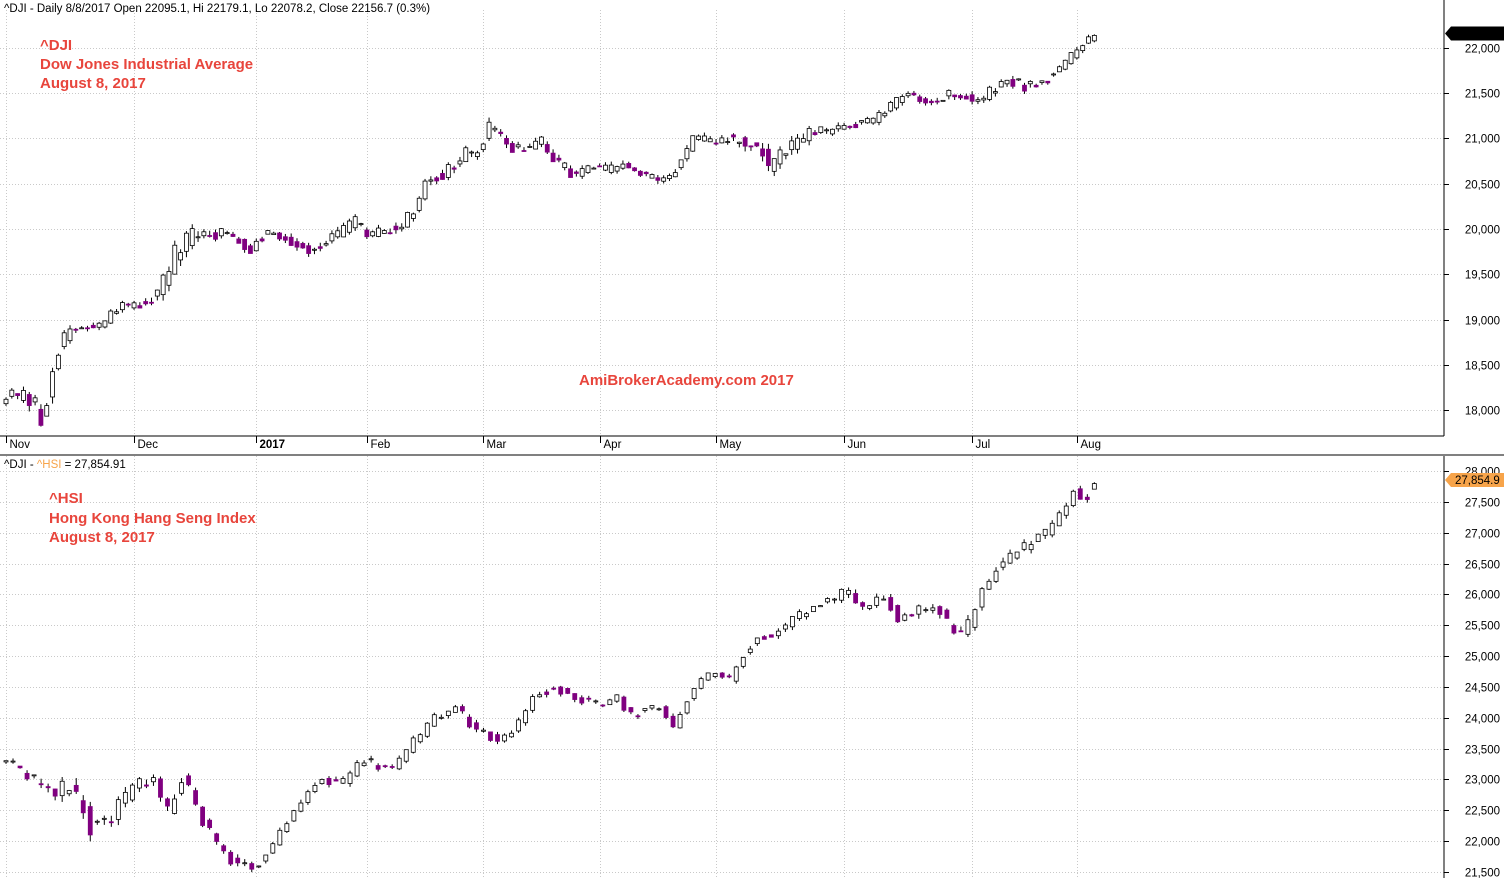  I want to click on hsi-ytick-label-24000: 24,000, so click(1482, 720).